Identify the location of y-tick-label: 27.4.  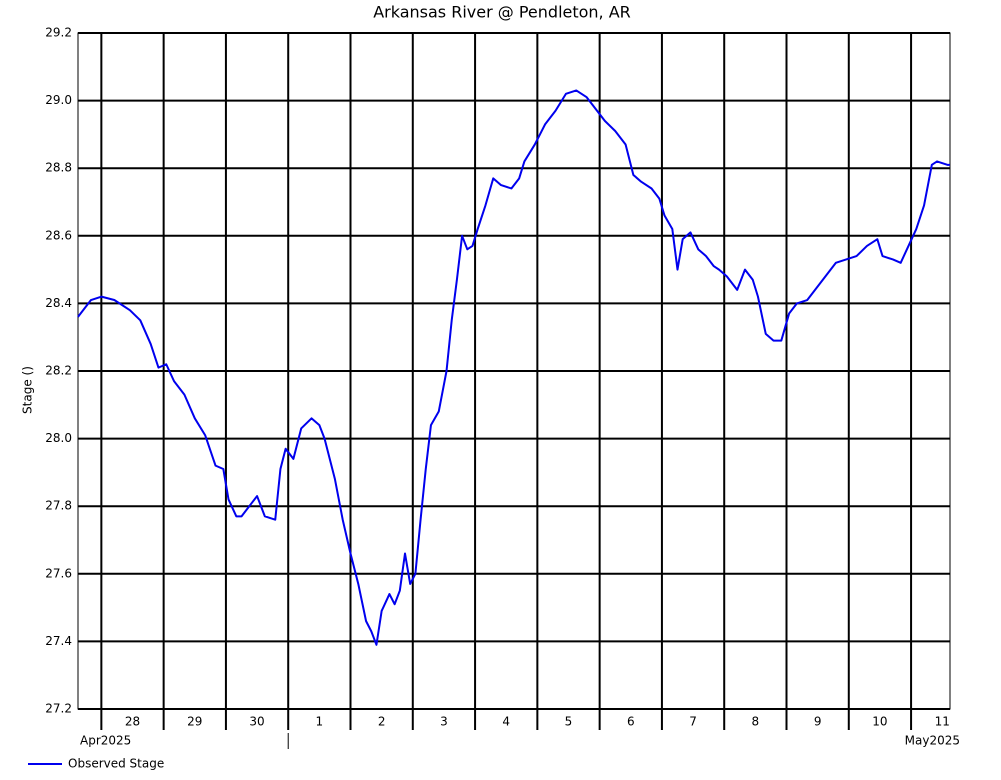
(58, 641).